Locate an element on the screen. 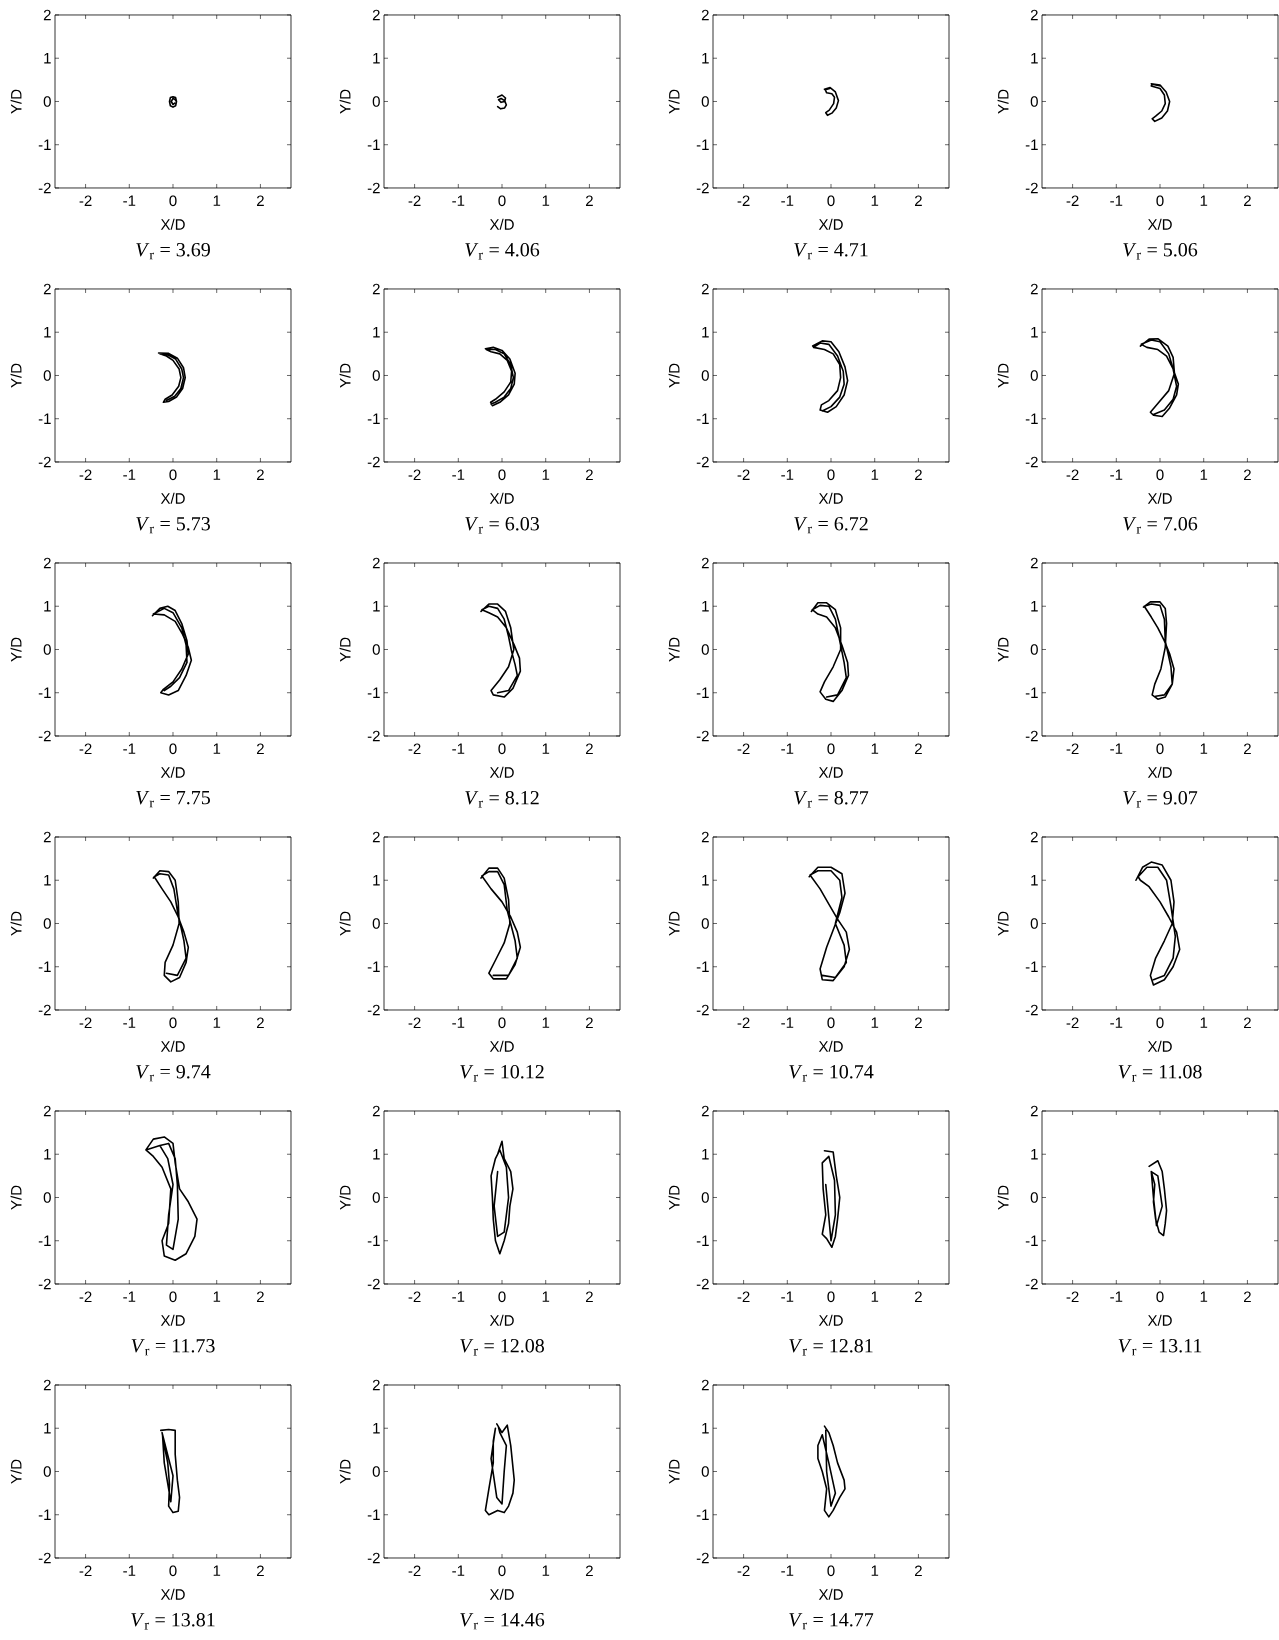  text: V$_{r}$ = 10.12 is located at coordinates (502, 1073).